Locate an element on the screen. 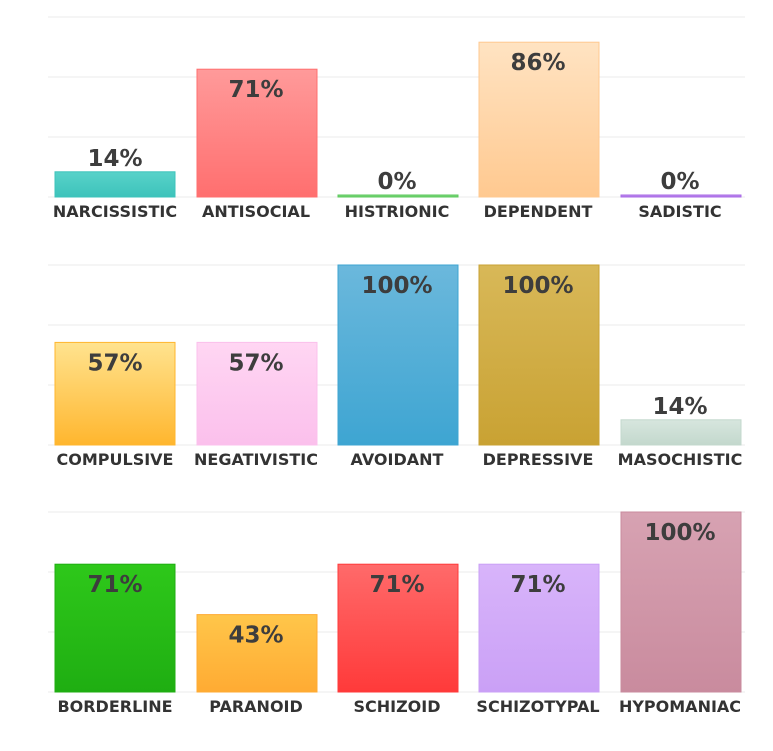 This screenshot has width=773, height=751. bar-avoidant is located at coordinates (398, 355).